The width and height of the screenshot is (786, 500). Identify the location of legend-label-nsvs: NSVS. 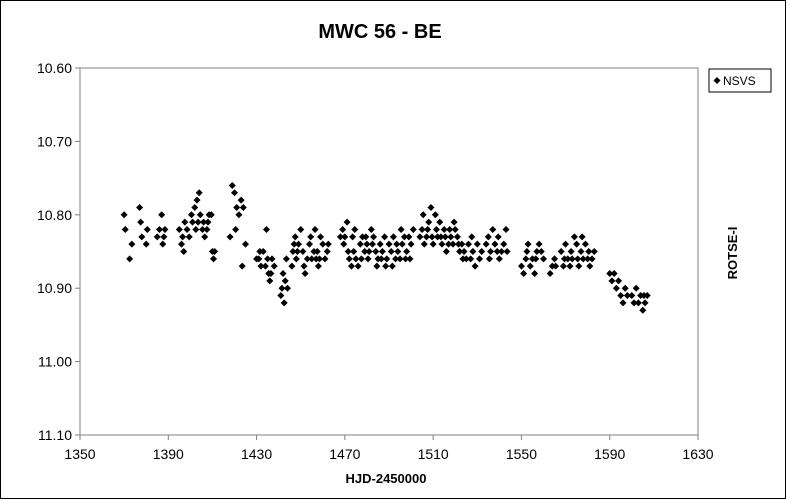
(739, 81).